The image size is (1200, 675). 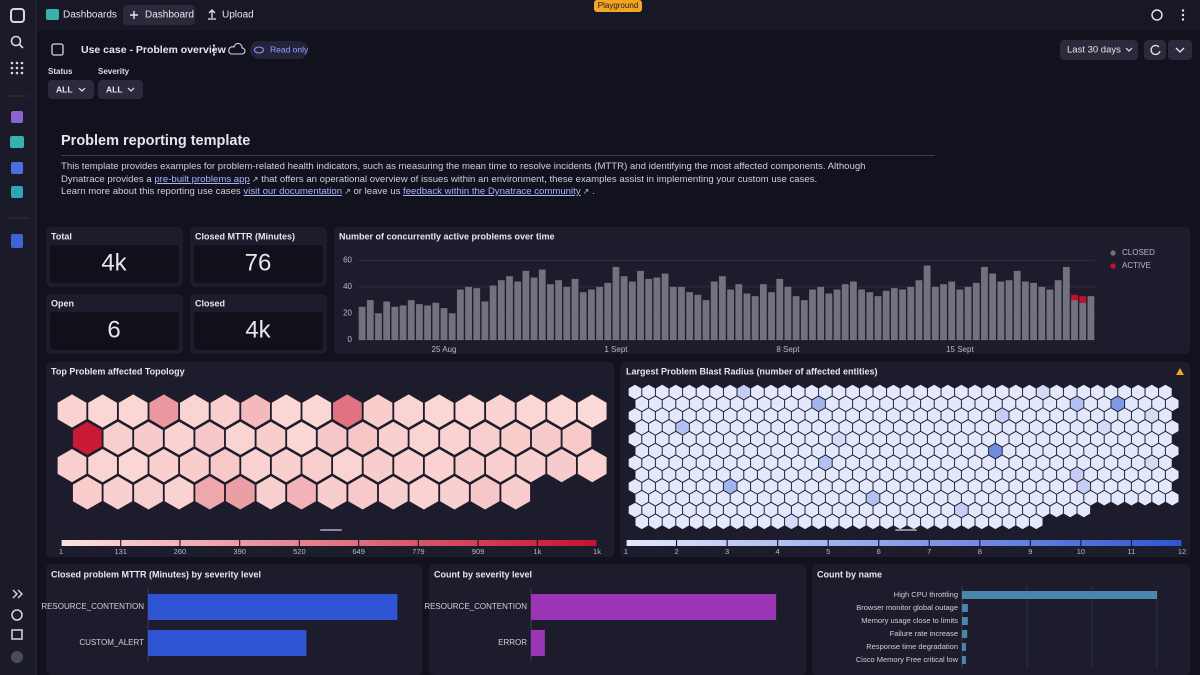 What do you see at coordinates (618, 5) in the screenshot?
I see `environment-label: Playground` at bounding box center [618, 5].